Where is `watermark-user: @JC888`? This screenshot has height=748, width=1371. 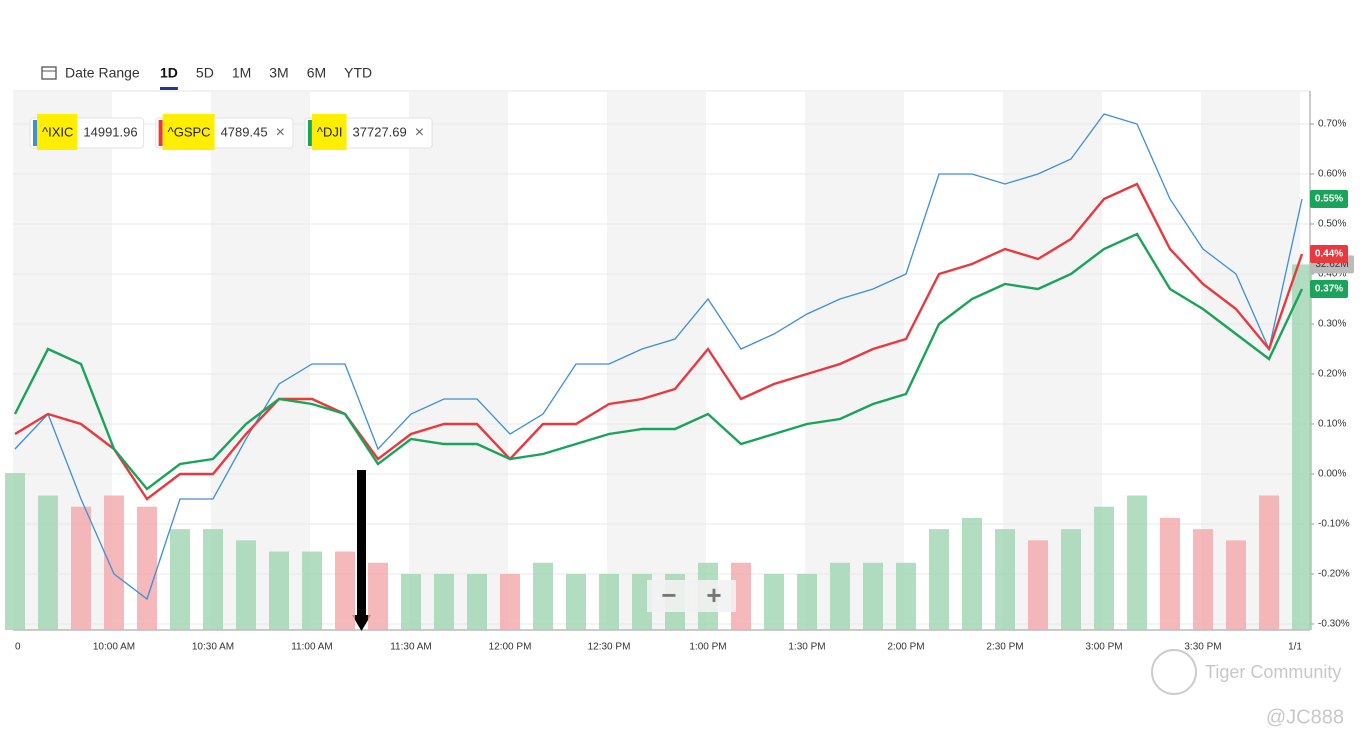
watermark-user: @JC888 is located at coordinates (1305, 717).